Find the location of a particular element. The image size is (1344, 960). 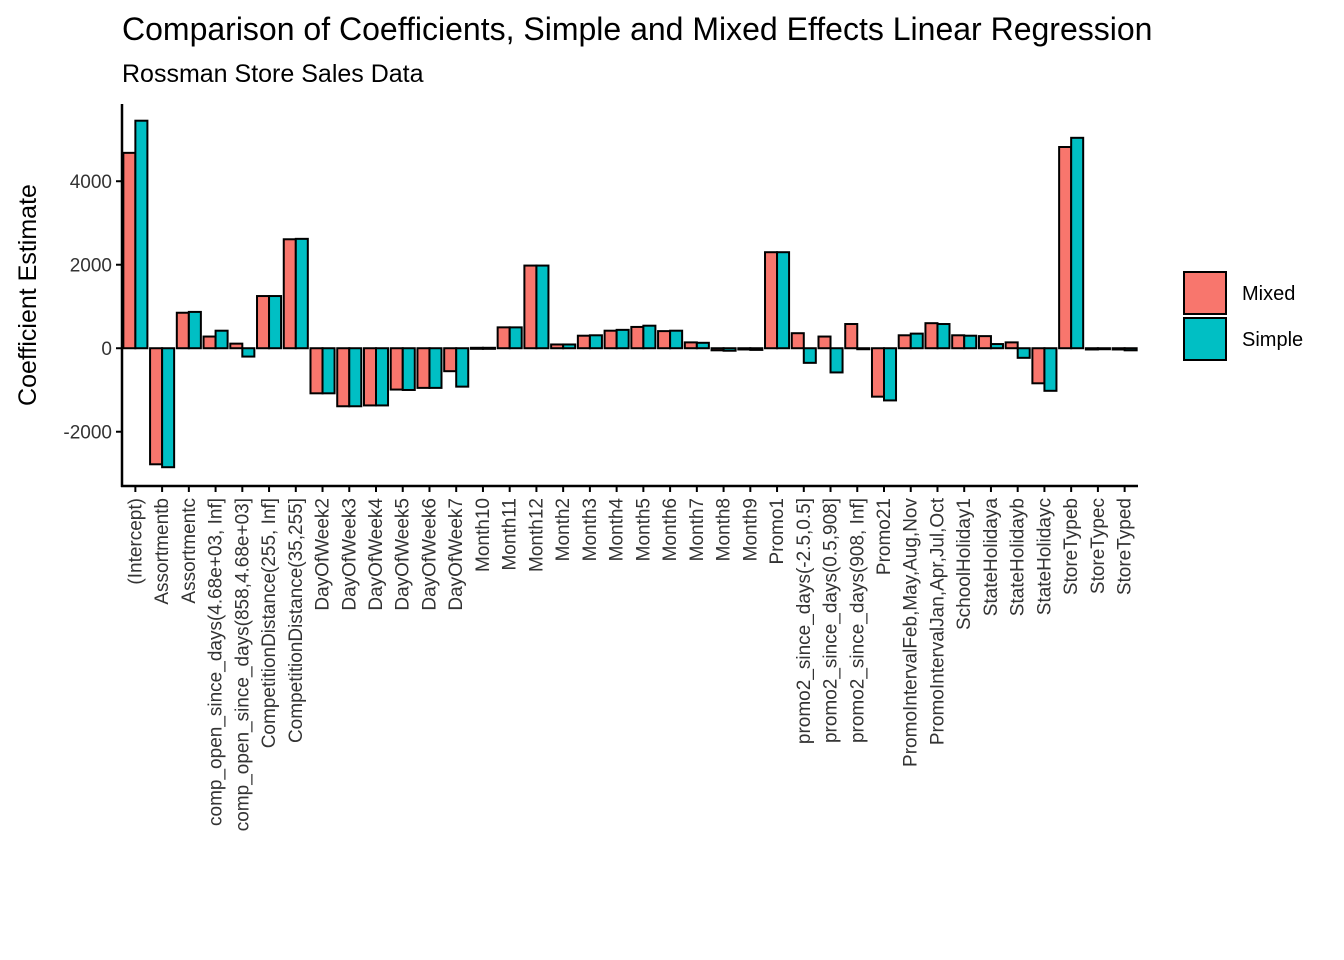

legend-swatch-simple is located at coordinates (1205, 339).